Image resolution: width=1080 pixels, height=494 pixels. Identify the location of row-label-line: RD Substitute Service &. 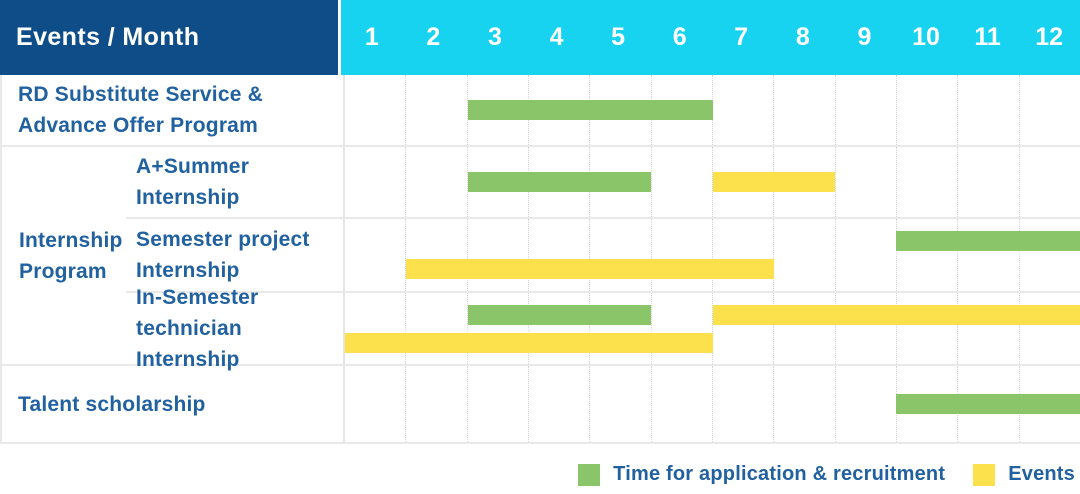
(140, 94).